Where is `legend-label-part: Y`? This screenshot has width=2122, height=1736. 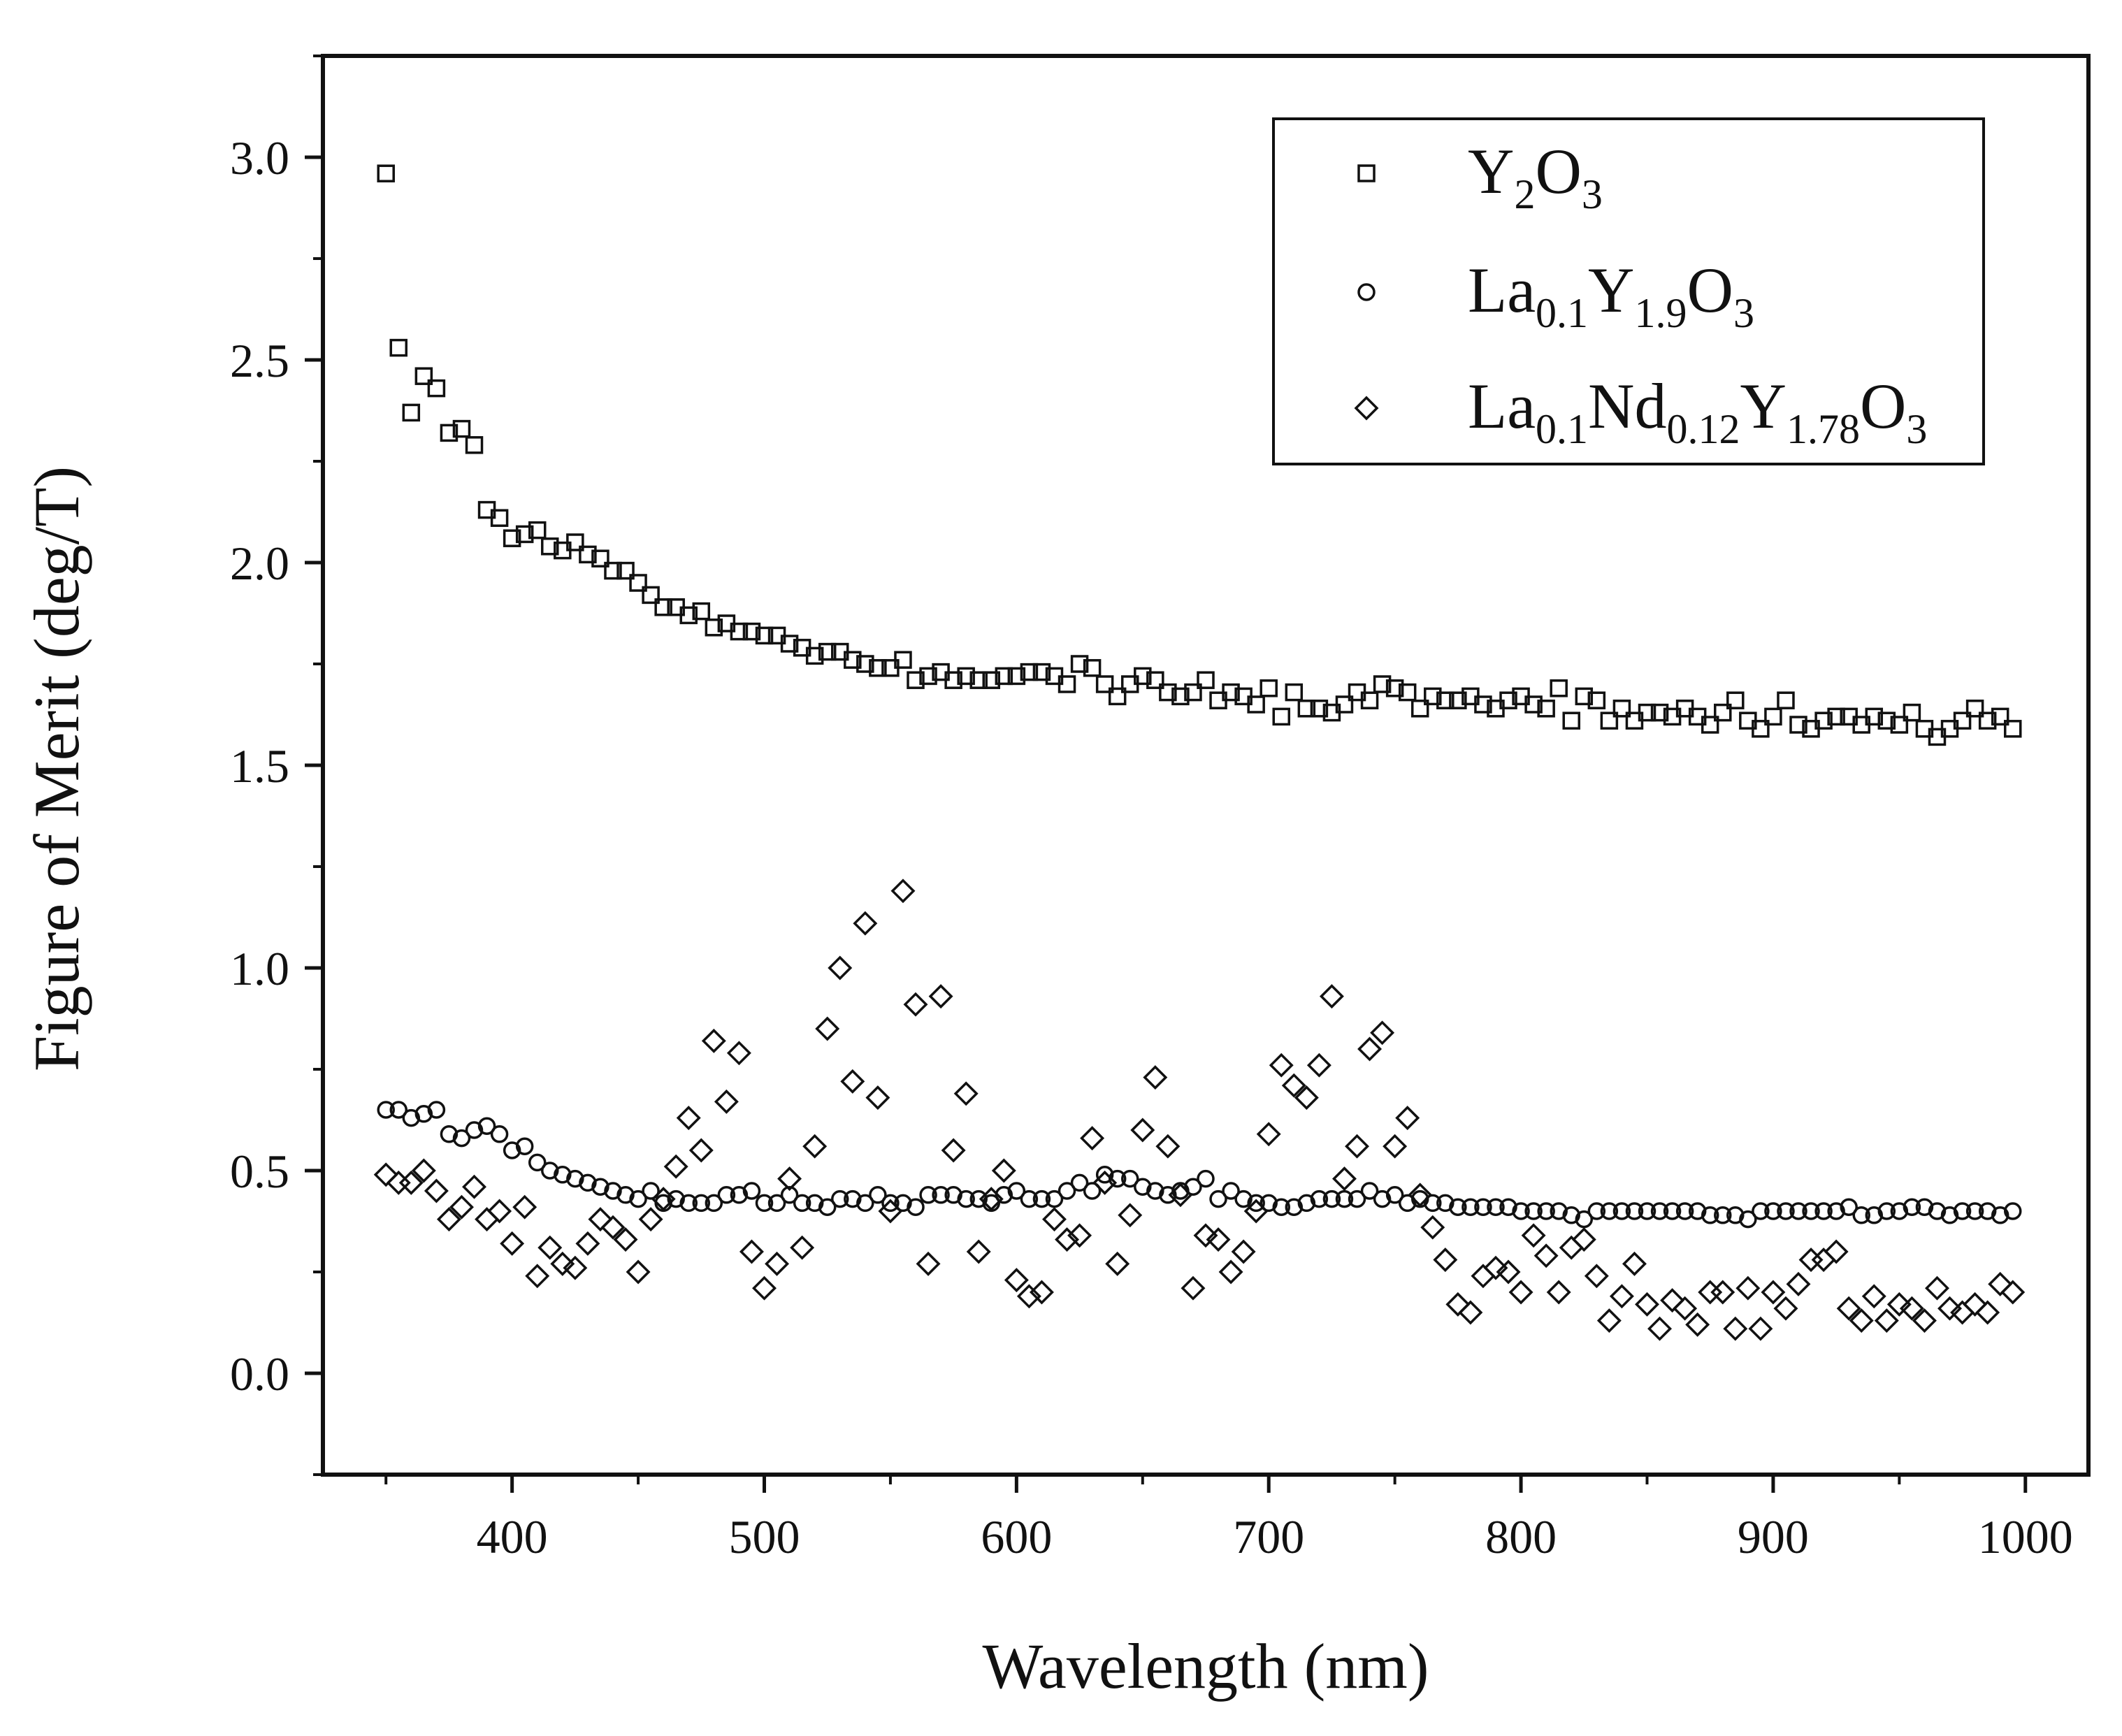 legend-label-part: Y is located at coordinates (1611, 290).